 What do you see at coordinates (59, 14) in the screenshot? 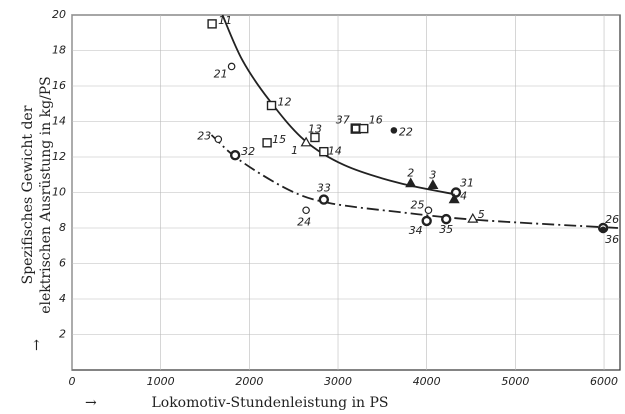
I see `y-tick-label: 20` at bounding box center [59, 14].